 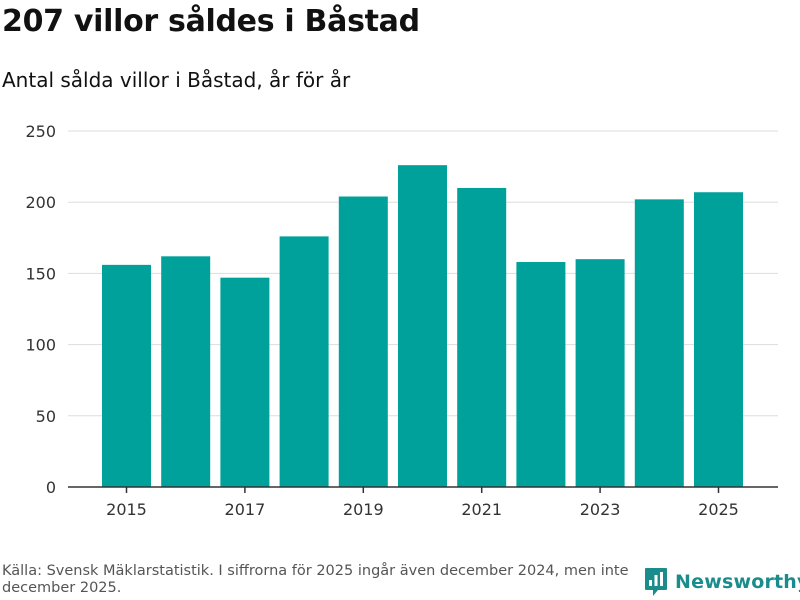 What do you see at coordinates (51, 487) in the screenshot?
I see `y-tick-label: 0` at bounding box center [51, 487].